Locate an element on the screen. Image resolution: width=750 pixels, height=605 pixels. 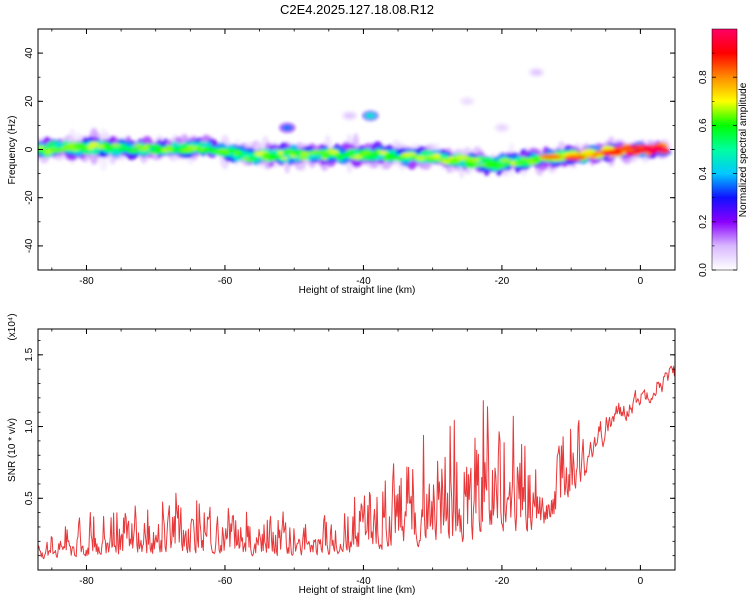
snr-y-axis-label: SNR (10 * v/v) is located at coordinates (12, 450).